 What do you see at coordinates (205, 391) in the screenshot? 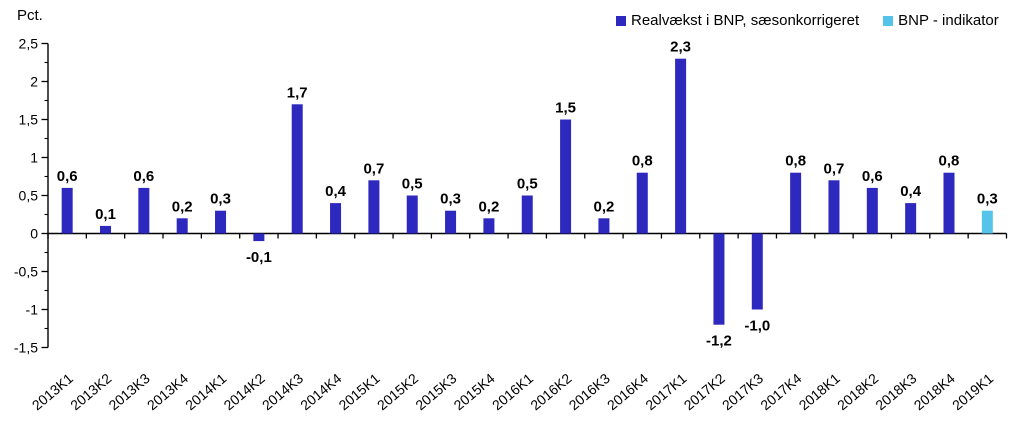
I see `x-tick-label-2014K1: 2014K1` at bounding box center [205, 391].